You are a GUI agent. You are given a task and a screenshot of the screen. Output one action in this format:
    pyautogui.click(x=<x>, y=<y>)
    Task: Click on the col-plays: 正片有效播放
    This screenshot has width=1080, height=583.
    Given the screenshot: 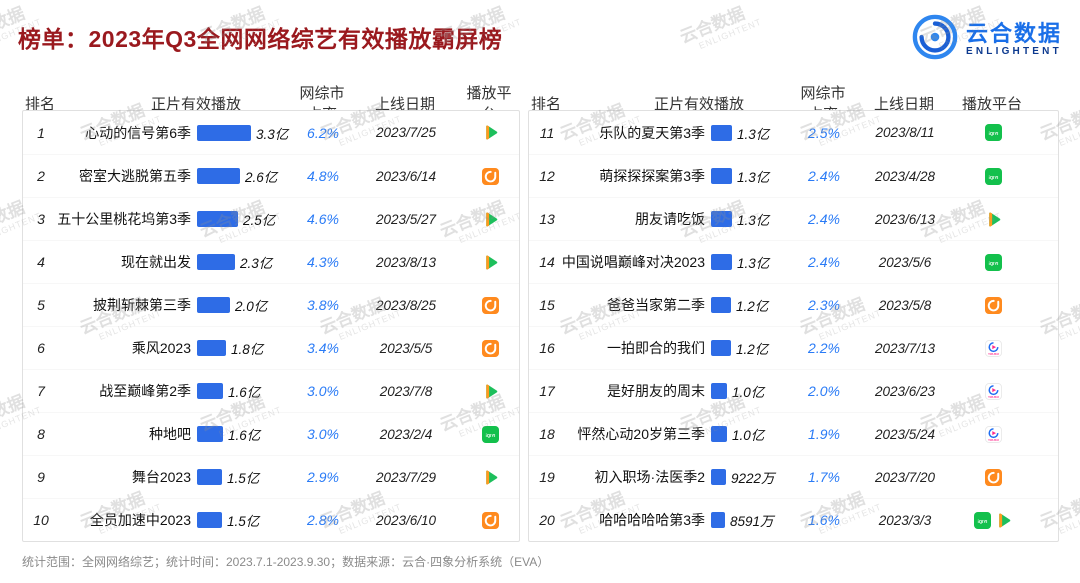 What is the action you would take?
    pyautogui.click(x=195, y=104)
    